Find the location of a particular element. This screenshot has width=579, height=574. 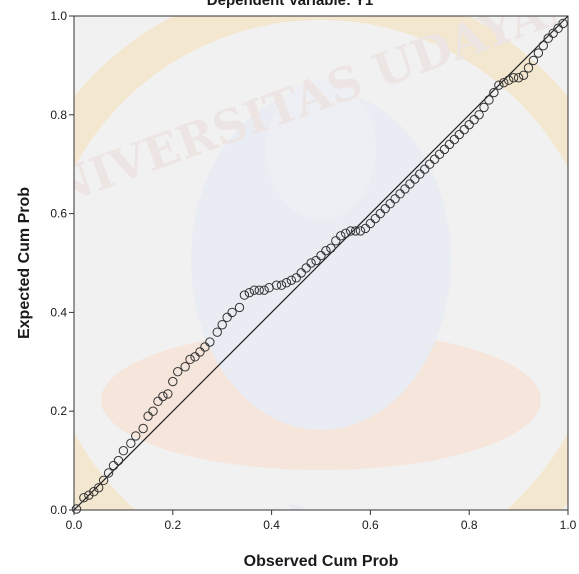

x-tick-label: 0.8 is located at coordinates (469, 525).